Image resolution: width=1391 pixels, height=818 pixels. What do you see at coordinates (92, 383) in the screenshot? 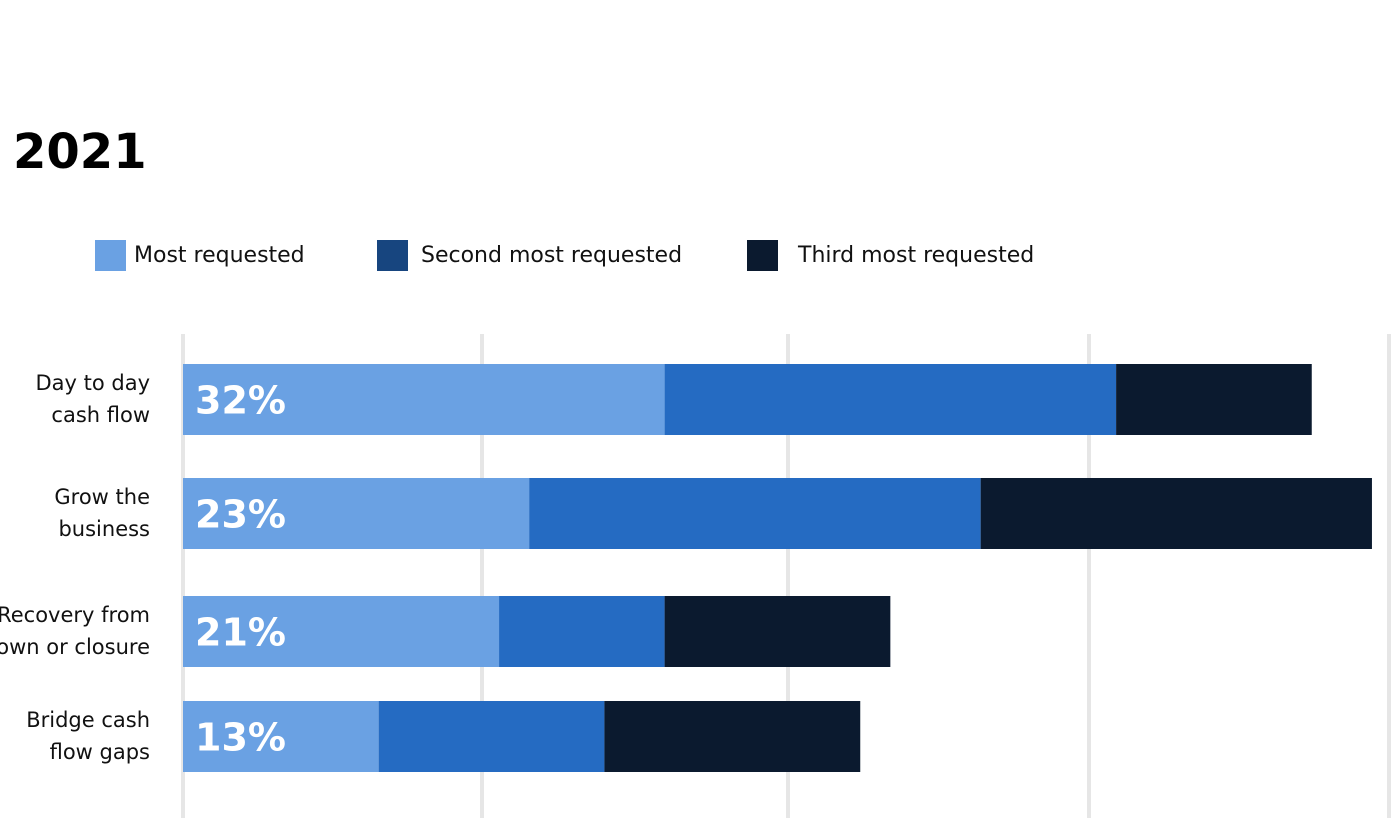
I see `category-label-line: Day to day` at bounding box center [92, 383].